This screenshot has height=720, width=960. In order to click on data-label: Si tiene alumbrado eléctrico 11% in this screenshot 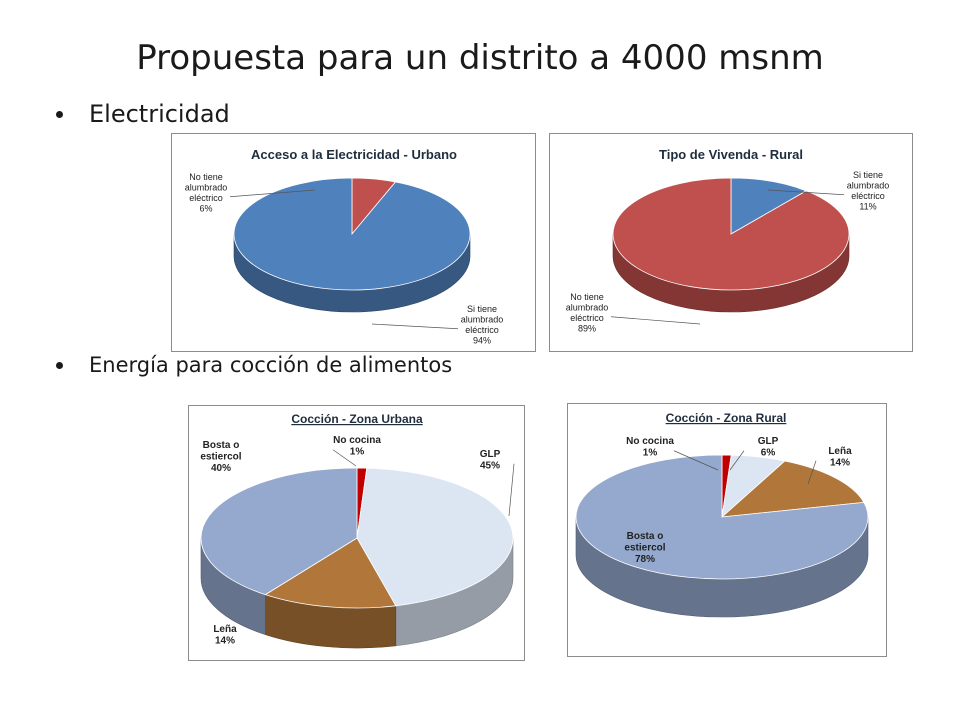, I will do `click(868, 191)`.